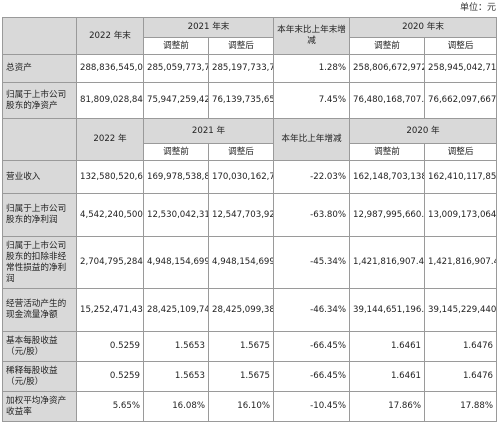 The image size is (500, 430). What do you see at coordinates (208, 131) in the screenshot?
I see `header-year-2021: 2021 年` at bounding box center [208, 131].